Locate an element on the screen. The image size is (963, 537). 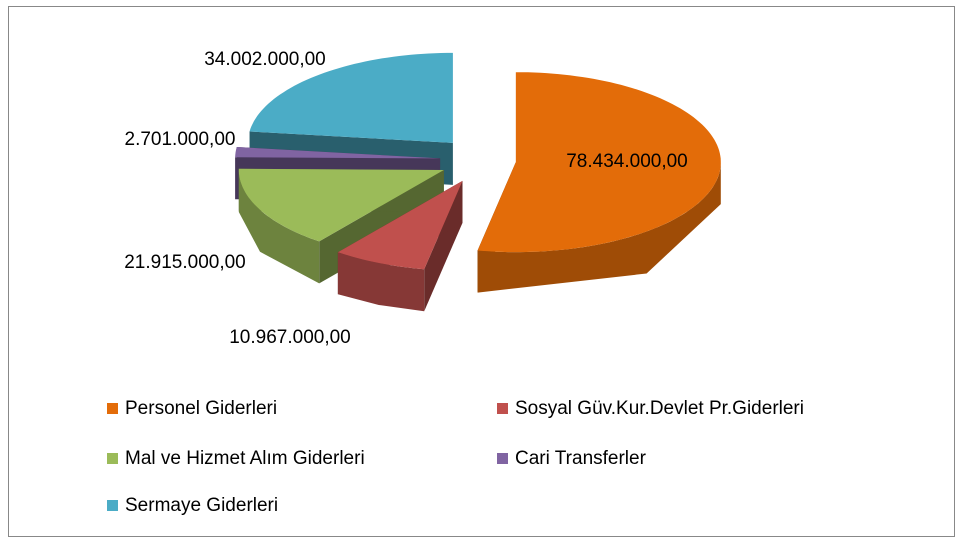
legend-label: Mal ve Hizmet Alım Giderleri is located at coordinates (245, 458).